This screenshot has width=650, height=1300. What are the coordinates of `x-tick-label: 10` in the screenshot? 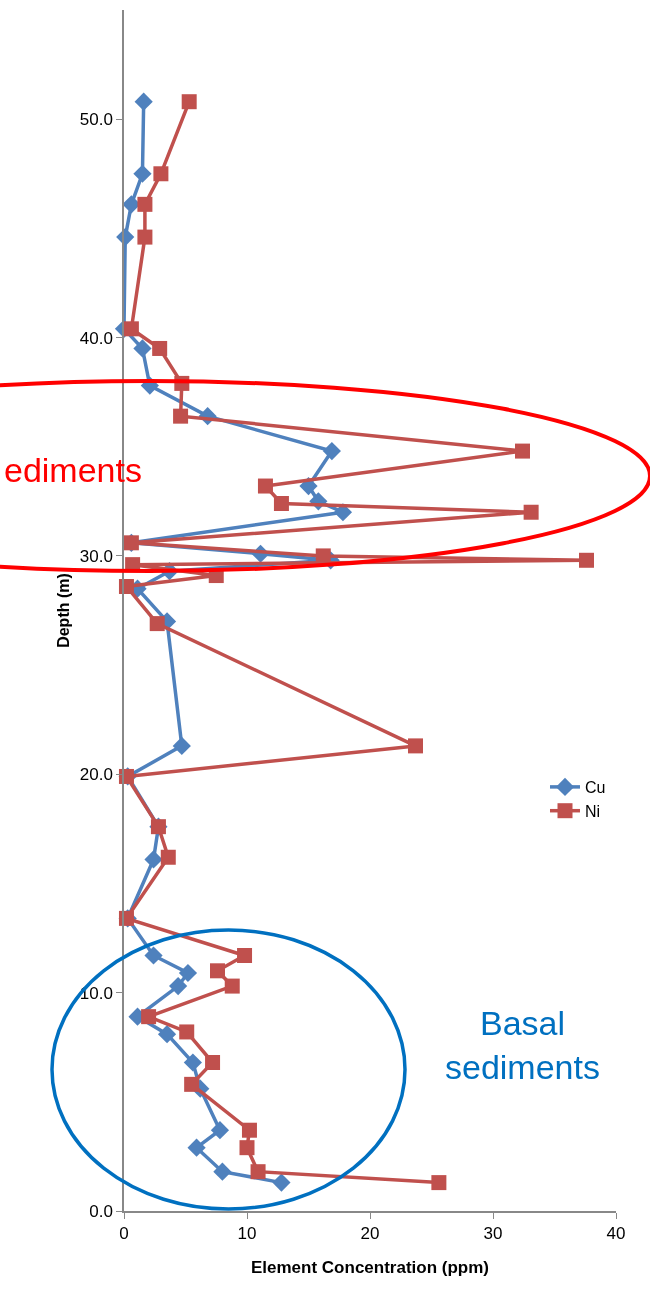 It's located at (247, 1234).